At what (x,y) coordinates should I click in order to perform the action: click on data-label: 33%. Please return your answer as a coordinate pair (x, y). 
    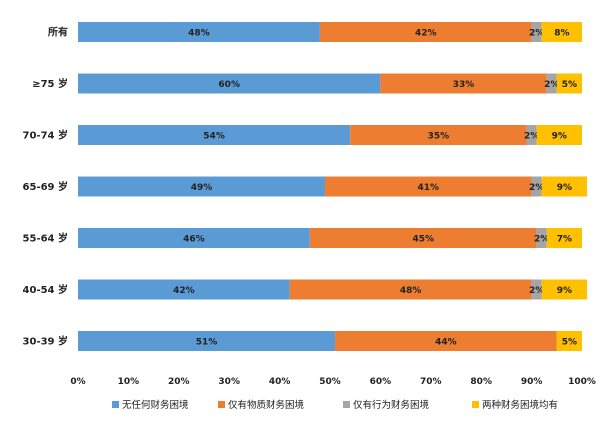
    Looking at the image, I should click on (464, 85).